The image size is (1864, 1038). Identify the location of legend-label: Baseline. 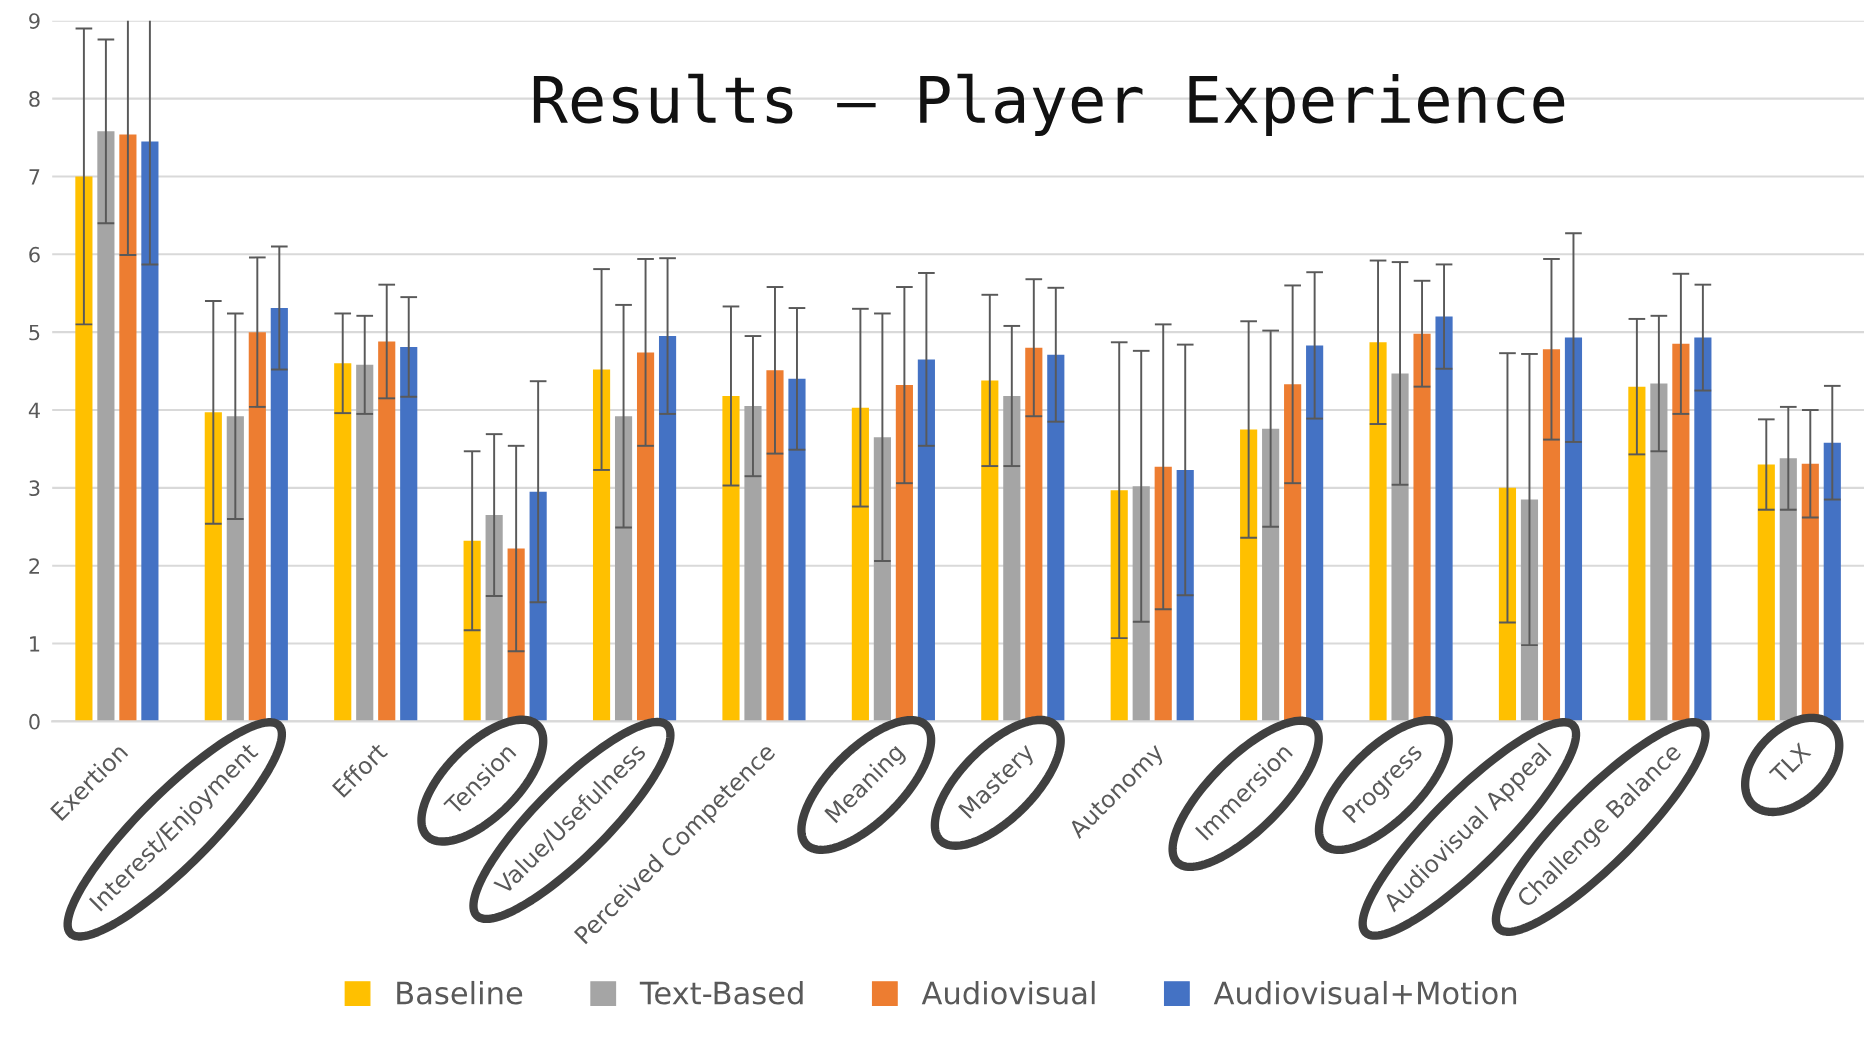
(460, 992).